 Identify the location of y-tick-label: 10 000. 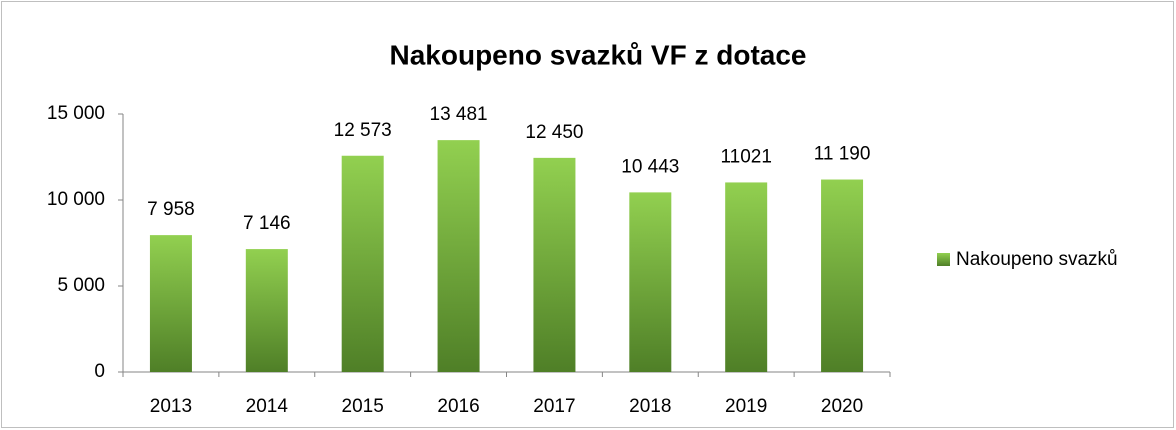
(76, 199).